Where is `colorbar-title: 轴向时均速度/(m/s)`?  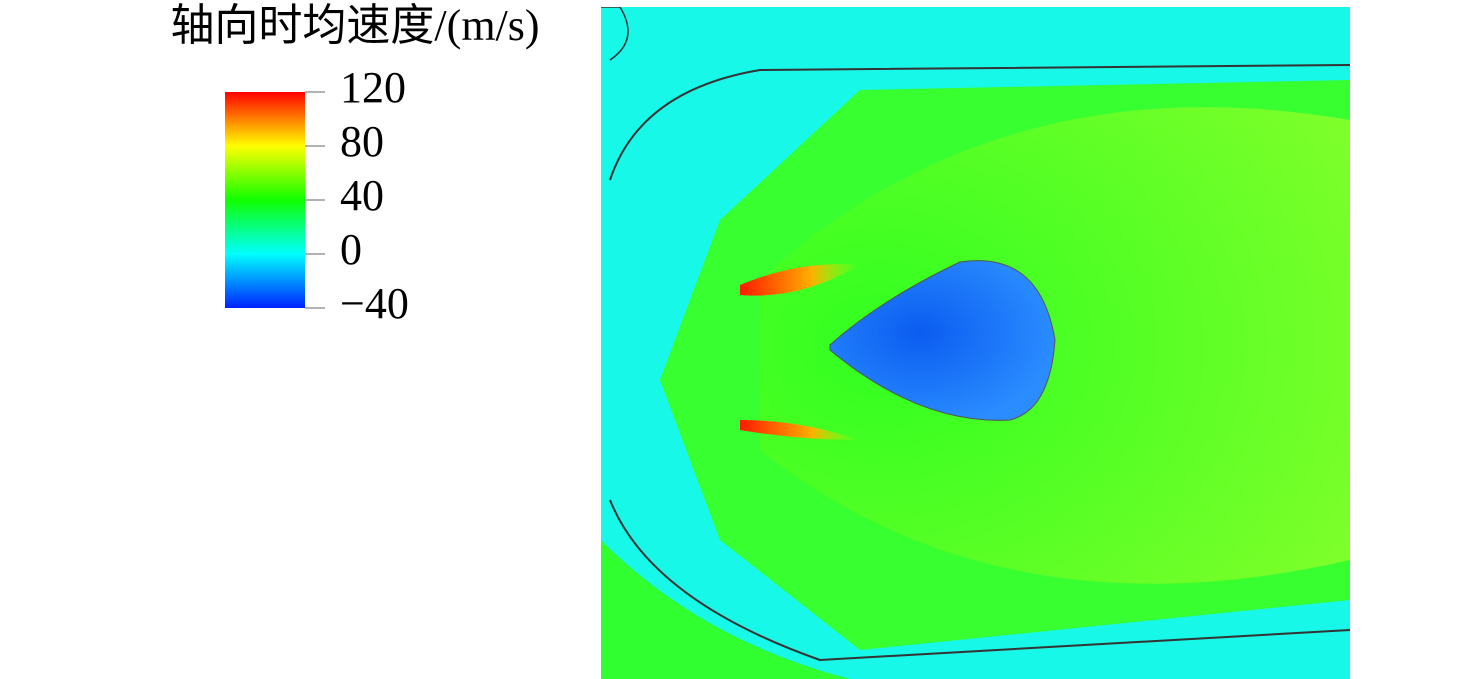 colorbar-title: 轴向时均速度/(m/s) is located at coordinates (354, 25).